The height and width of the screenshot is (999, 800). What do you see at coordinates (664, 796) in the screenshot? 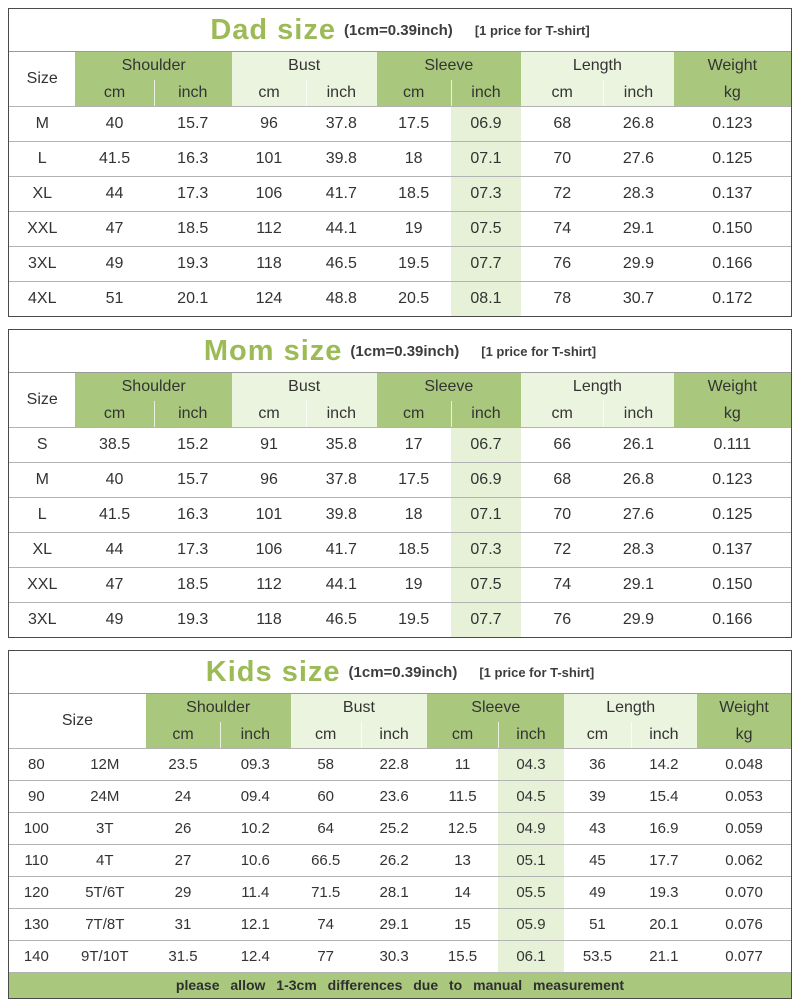
I see `value-cell: 15.4` at bounding box center [664, 796].